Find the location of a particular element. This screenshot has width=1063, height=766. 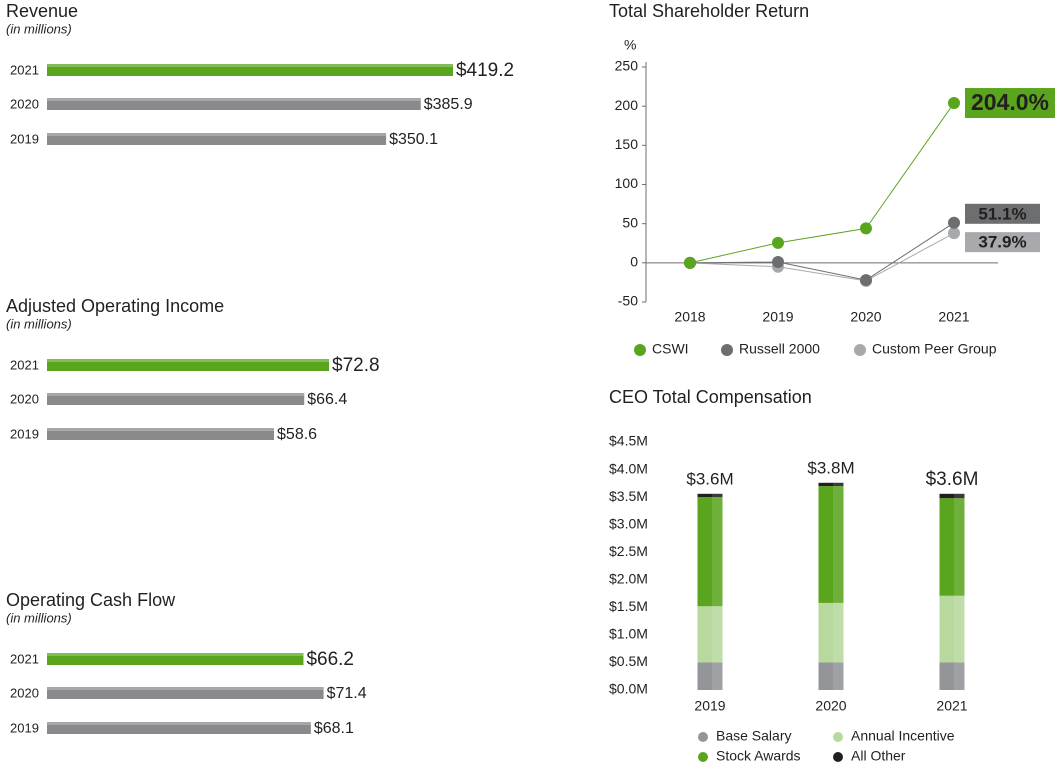

value-label: $66.2 is located at coordinates (330, 659).